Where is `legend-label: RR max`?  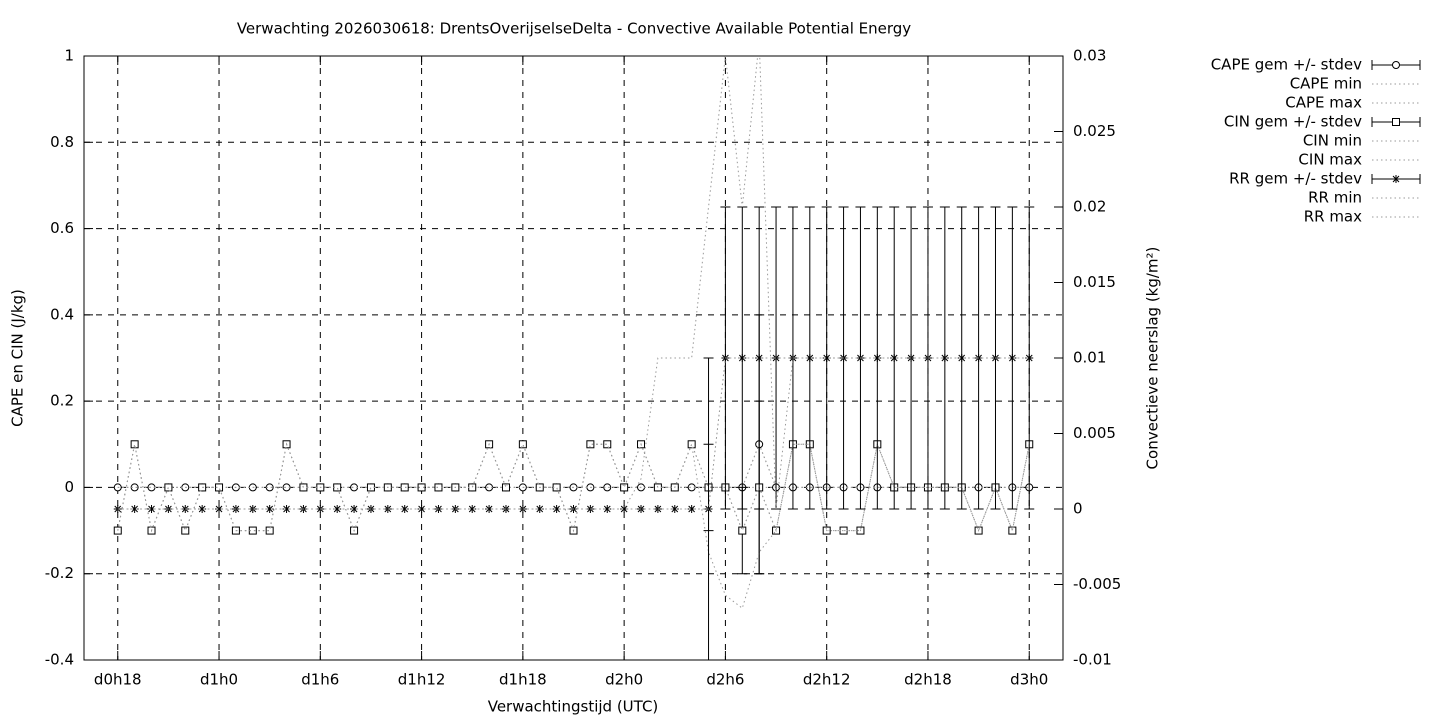
legend-label: RR max is located at coordinates (1333, 217).